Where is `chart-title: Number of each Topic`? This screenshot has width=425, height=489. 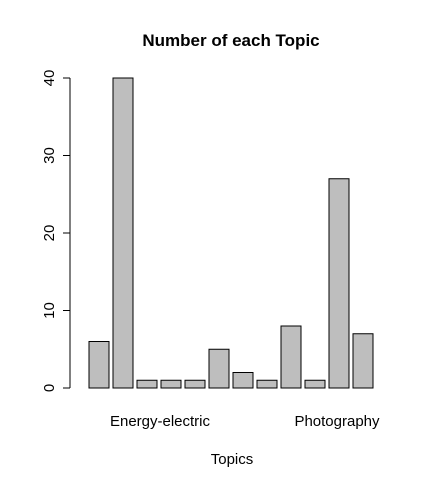
chart-title: Number of each Topic is located at coordinates (230, 40).